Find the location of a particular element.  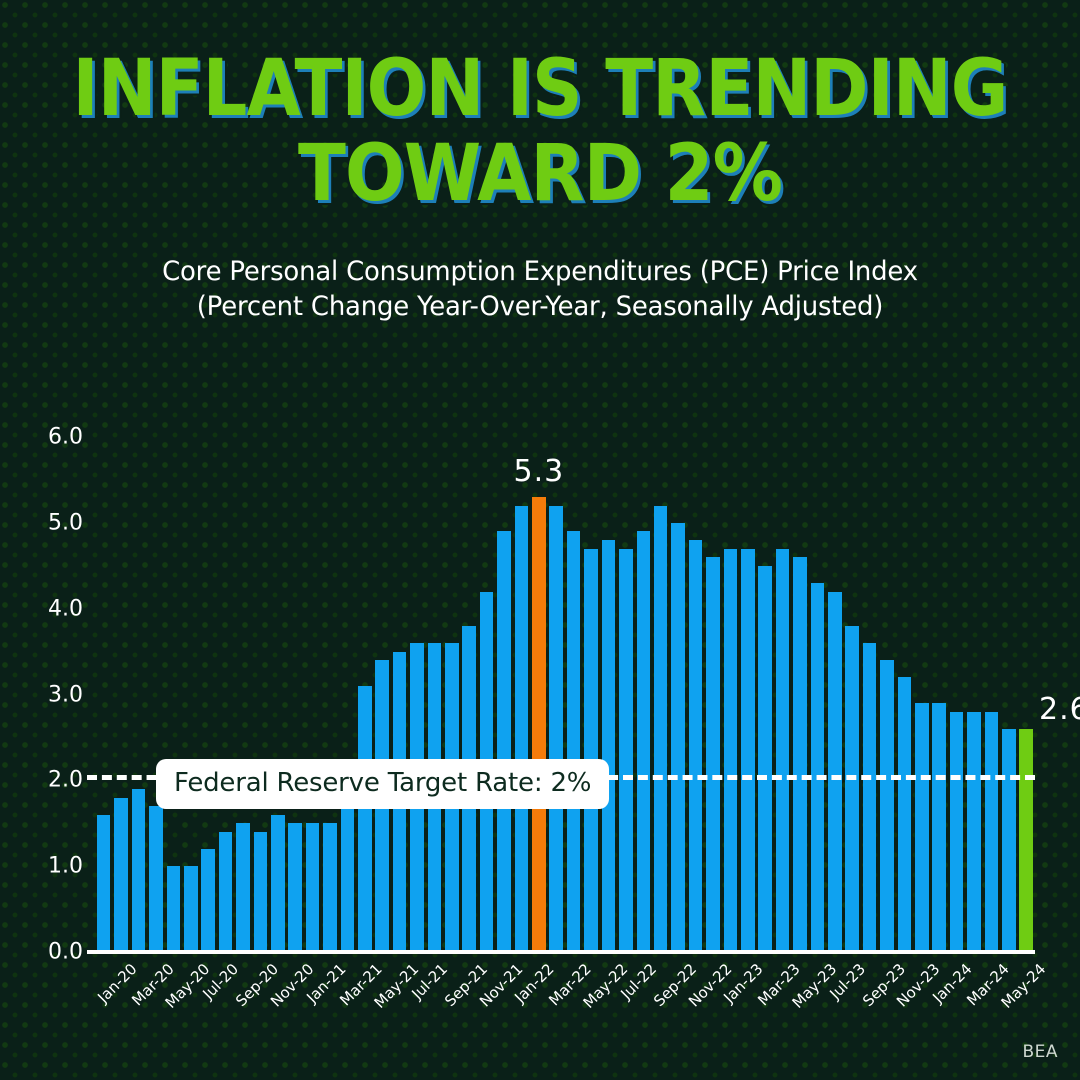

bar-slot: 5.3 is located at coordinates (538, 694).